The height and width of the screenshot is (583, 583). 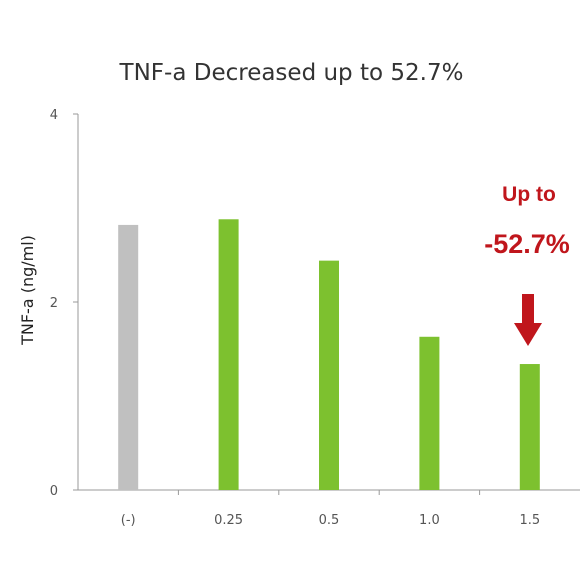 I want to click on bar-0.25, so click(x=228, y=354).